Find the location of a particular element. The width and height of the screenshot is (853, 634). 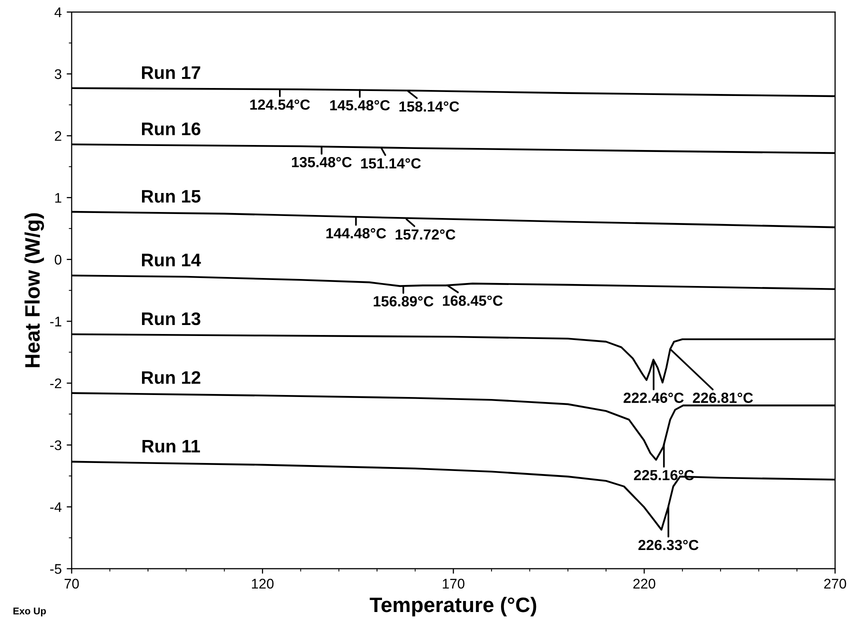

x-tick-label: 270 is located at coordinates (835, 583).